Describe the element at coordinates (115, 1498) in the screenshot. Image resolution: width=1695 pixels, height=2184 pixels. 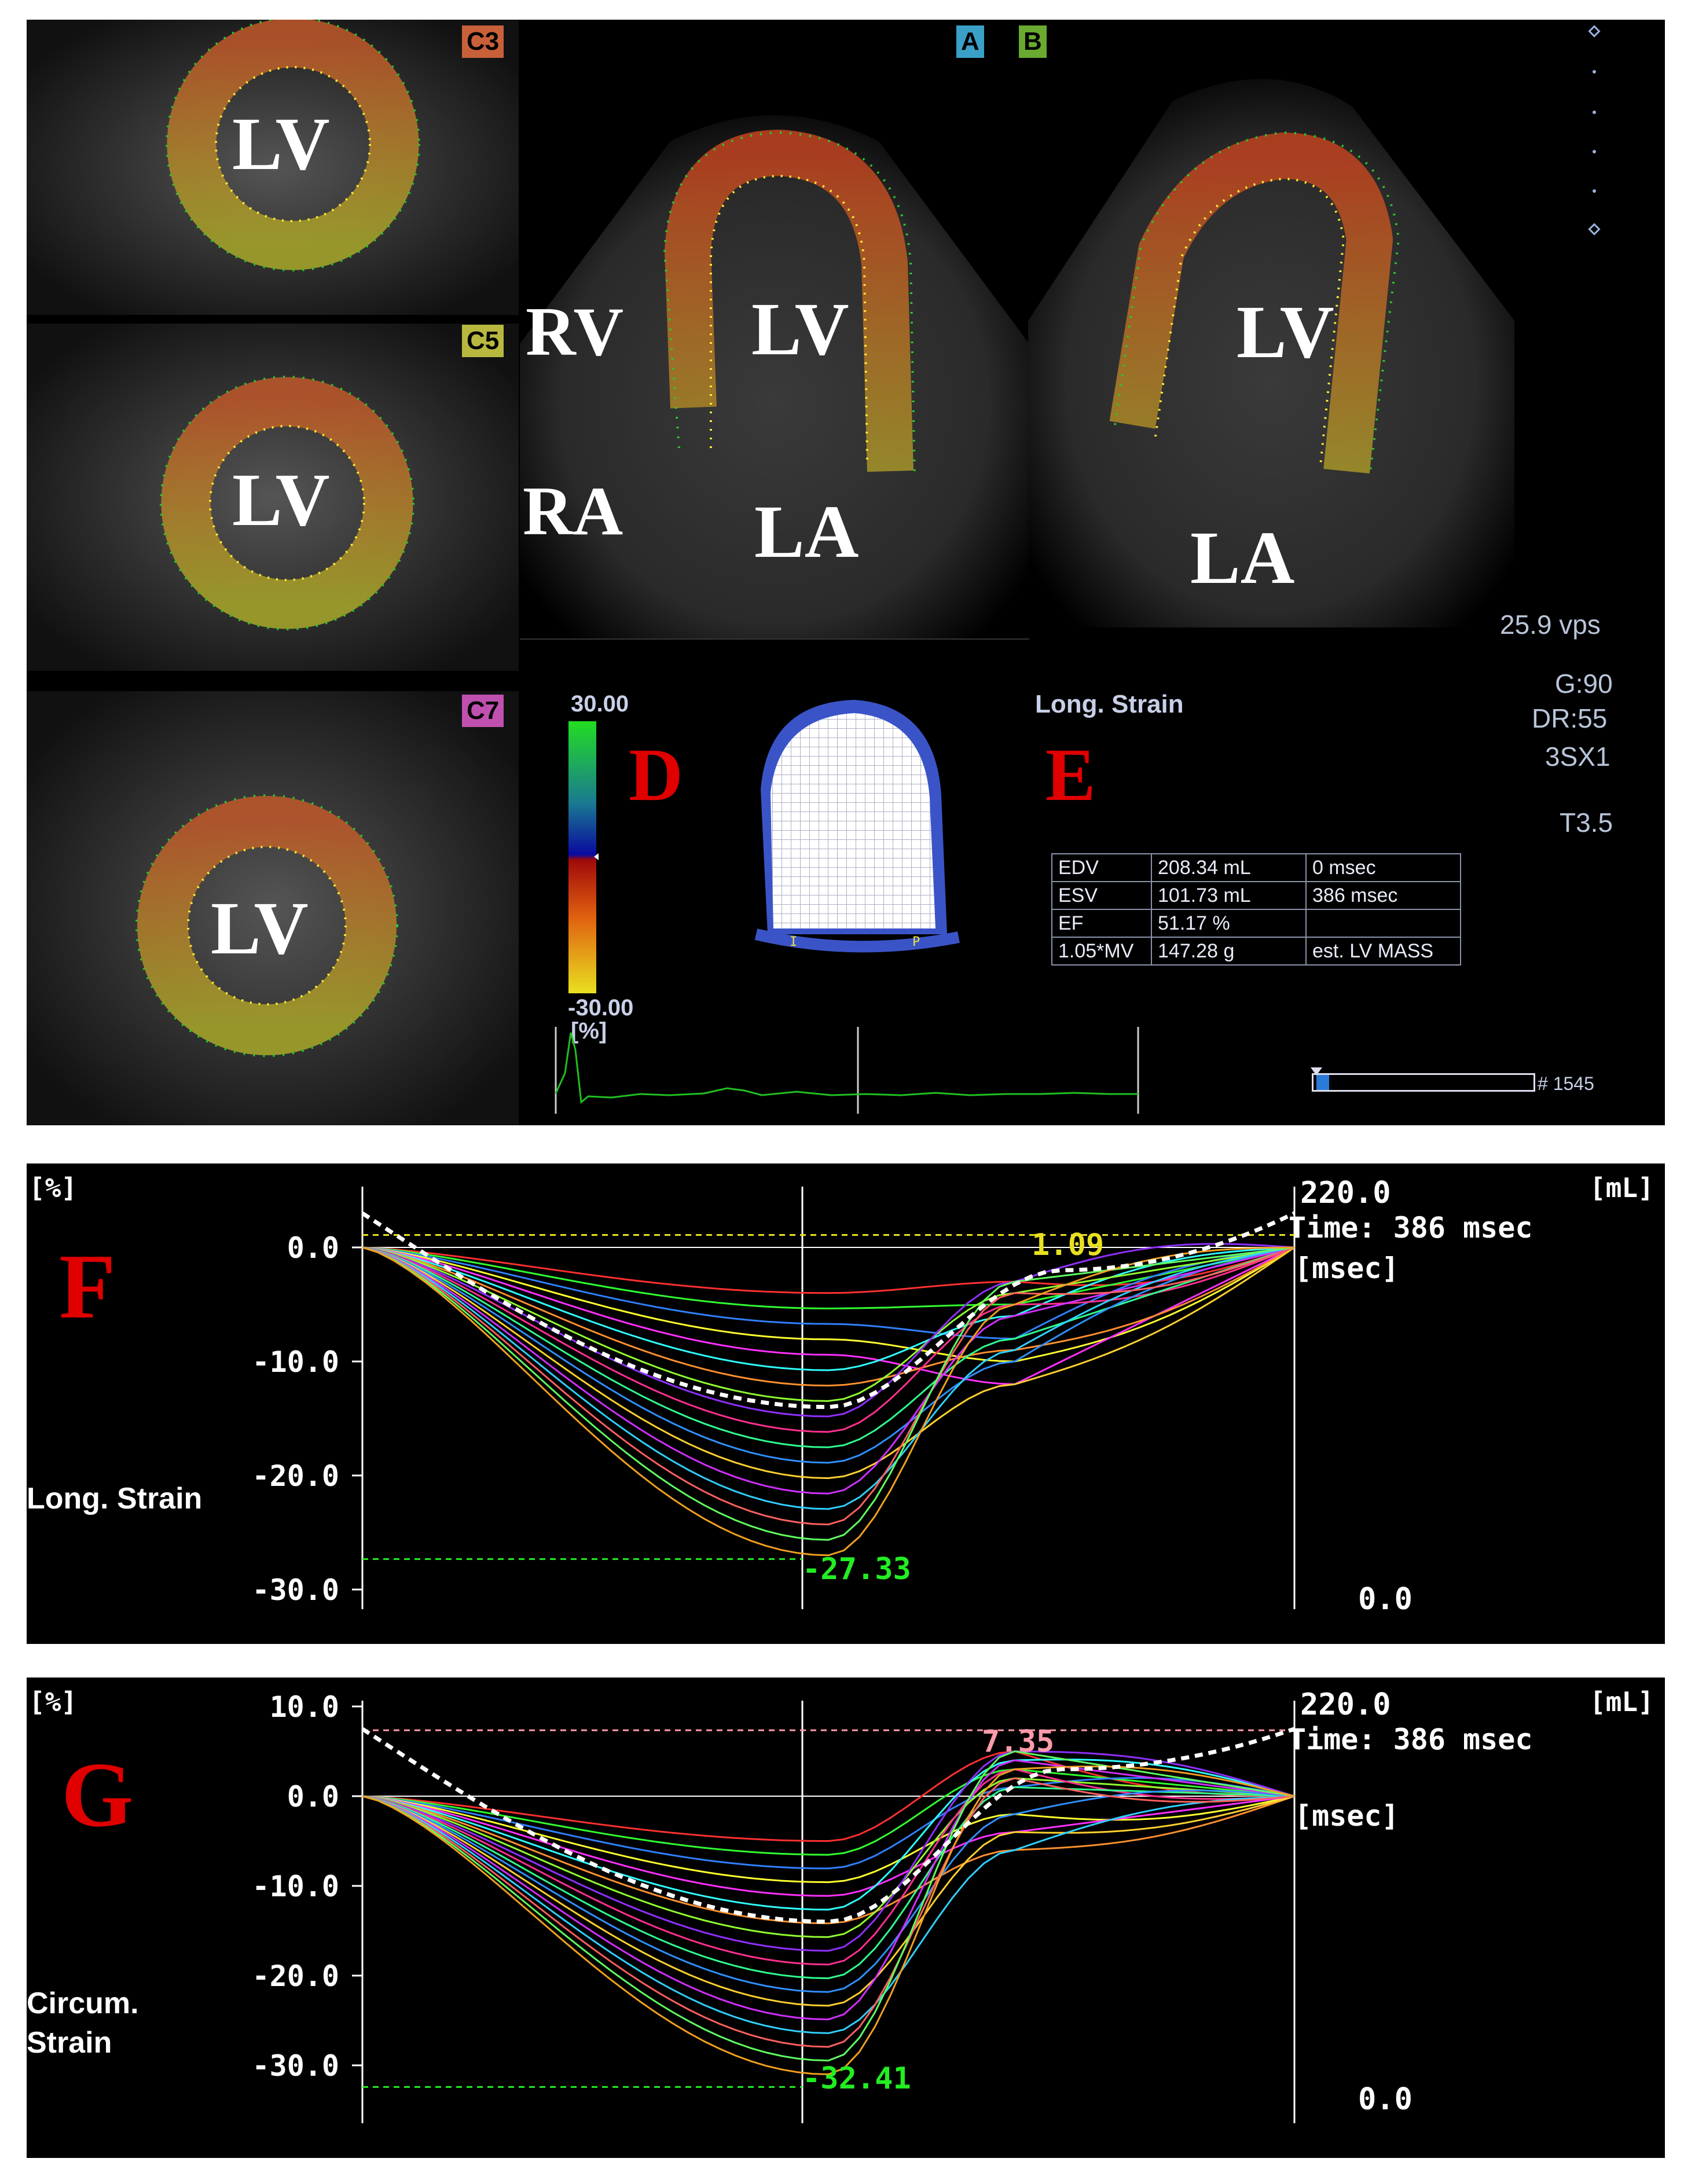
I see `f-series-label: Long. Strain` at that location.